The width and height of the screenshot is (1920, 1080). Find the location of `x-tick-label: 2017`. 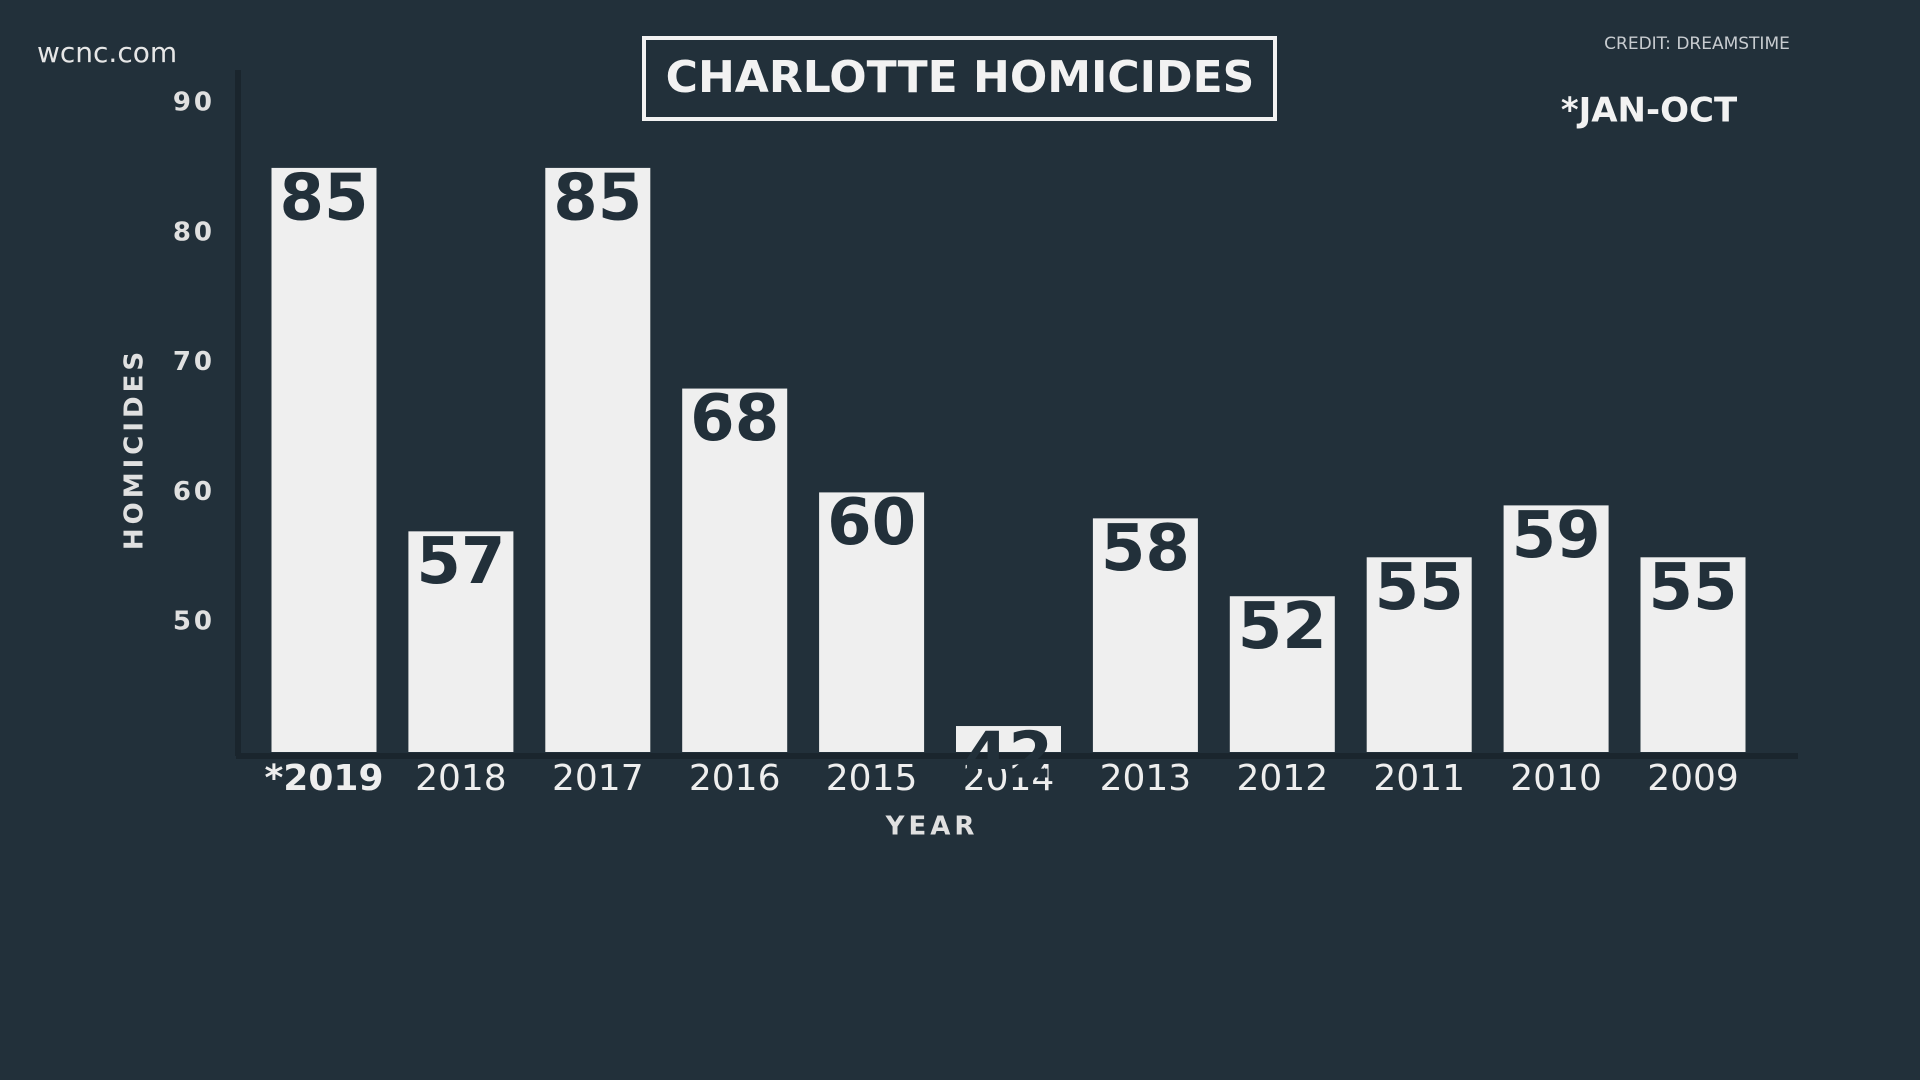

x-tick-label: 2017 is located at coordinates (598, 778).